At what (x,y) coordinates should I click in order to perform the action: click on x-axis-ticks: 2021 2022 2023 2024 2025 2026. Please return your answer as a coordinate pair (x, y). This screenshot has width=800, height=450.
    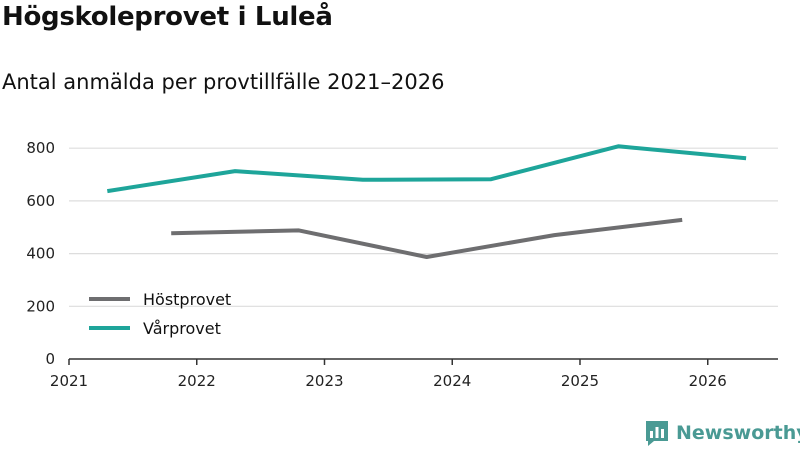
    Looking at the image, I should click on (388, 374).